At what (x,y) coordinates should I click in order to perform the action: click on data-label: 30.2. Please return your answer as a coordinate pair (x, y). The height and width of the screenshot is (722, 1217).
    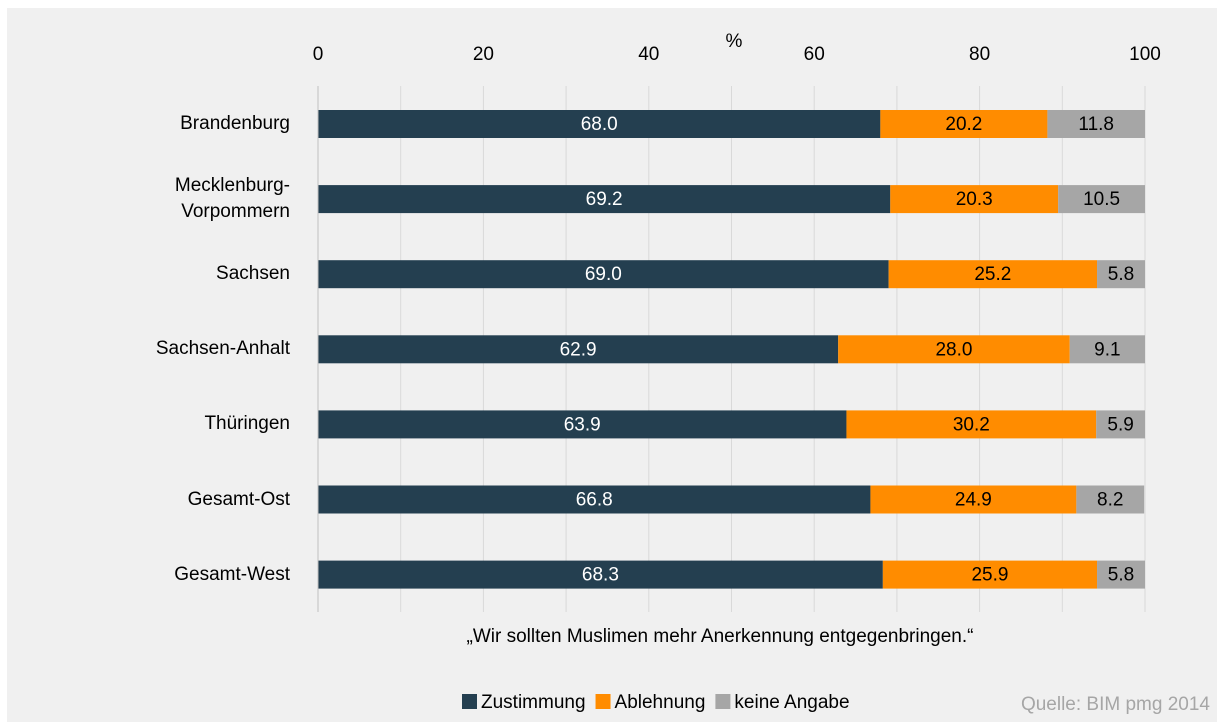
    Looking at the image, I should click on (971, 424).